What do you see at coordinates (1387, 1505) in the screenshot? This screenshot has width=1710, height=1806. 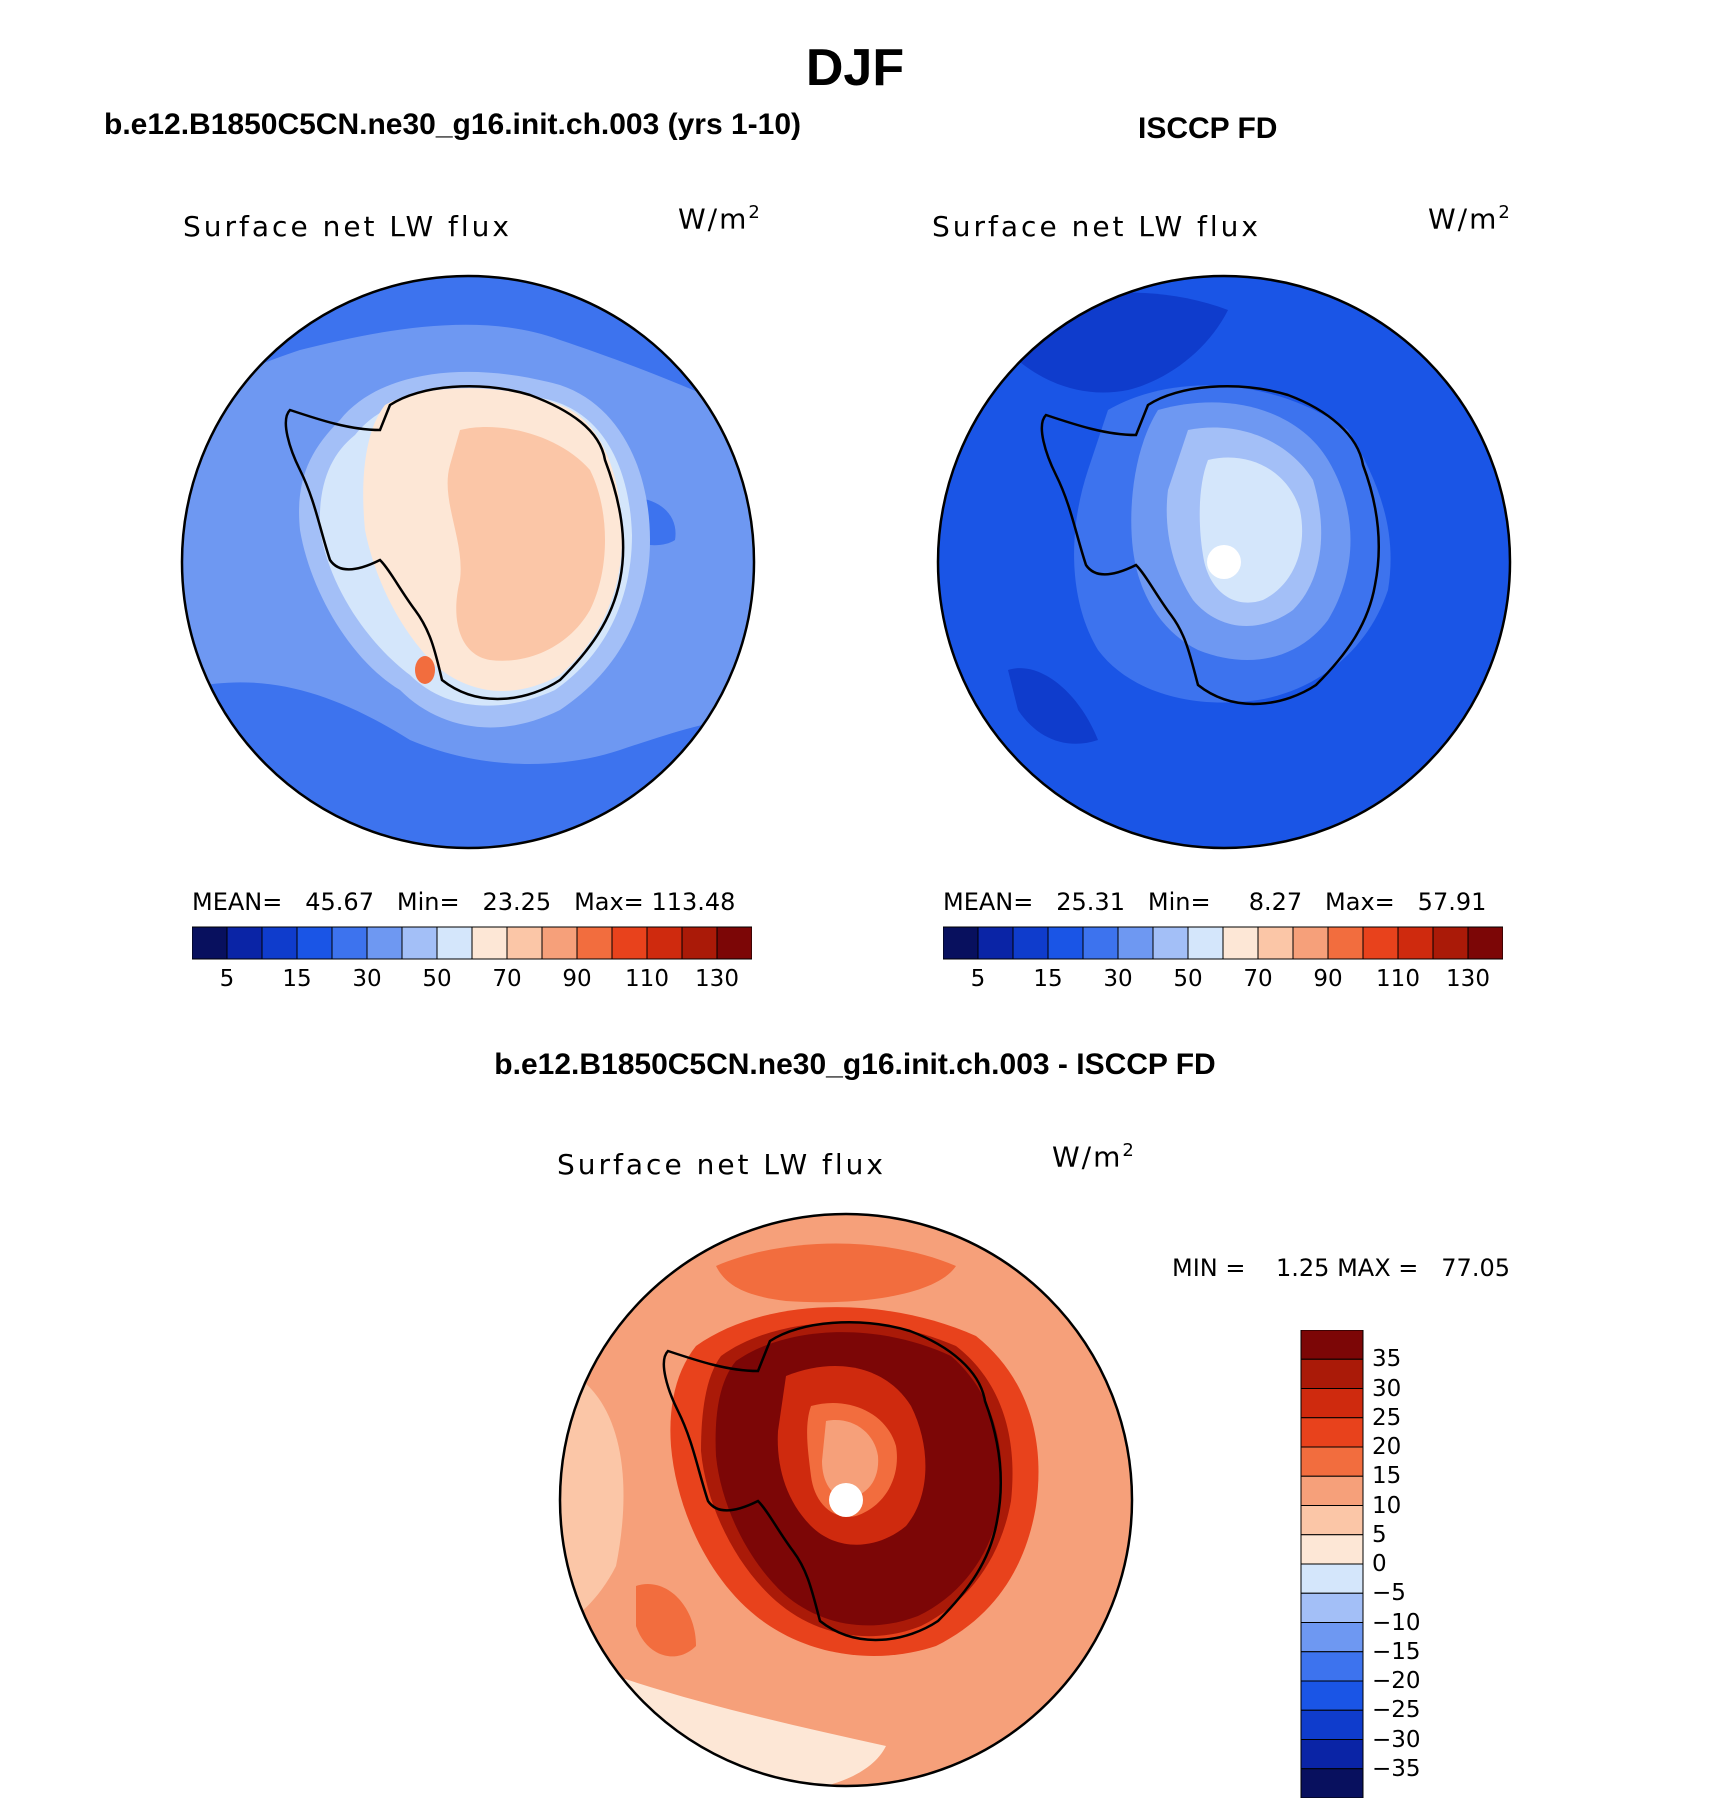 I see `diff-colorbar-tick-label: 10` at bounding box center [1387, 1505].